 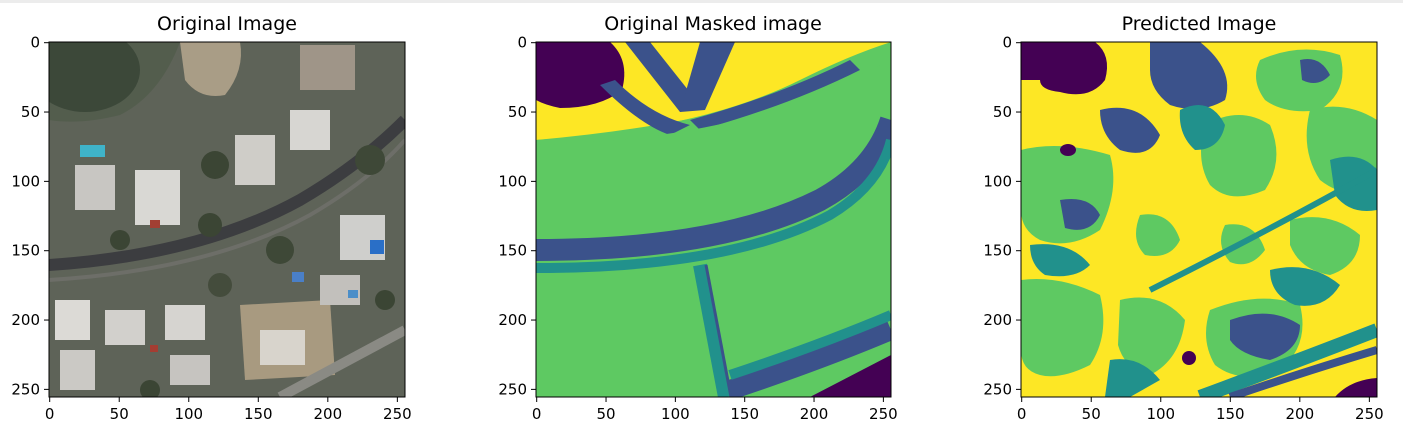 What do you see at coordinates (227, 24) in the screenshot?
I see `panel-title: Original Image` at bounding box center [227, 24].